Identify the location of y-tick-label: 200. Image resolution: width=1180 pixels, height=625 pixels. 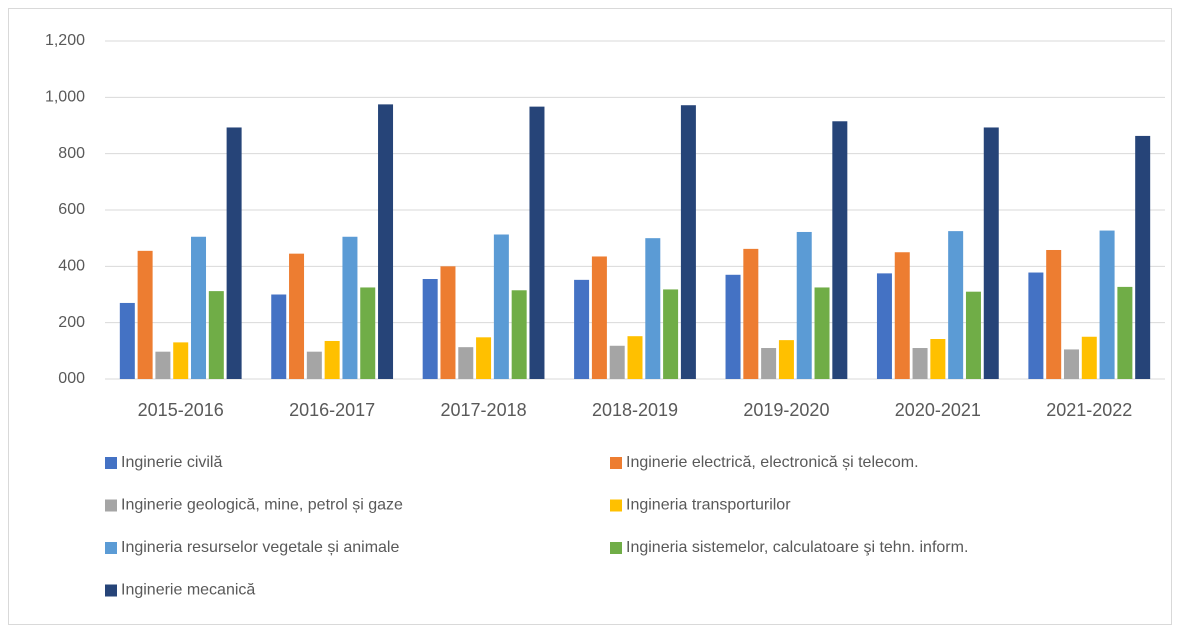
(71, 322).